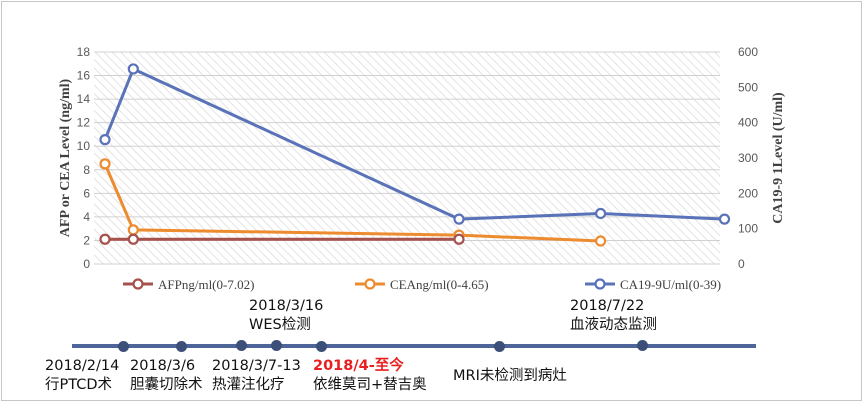  I want to click on left-tick-label: 6, so click(86, 193).